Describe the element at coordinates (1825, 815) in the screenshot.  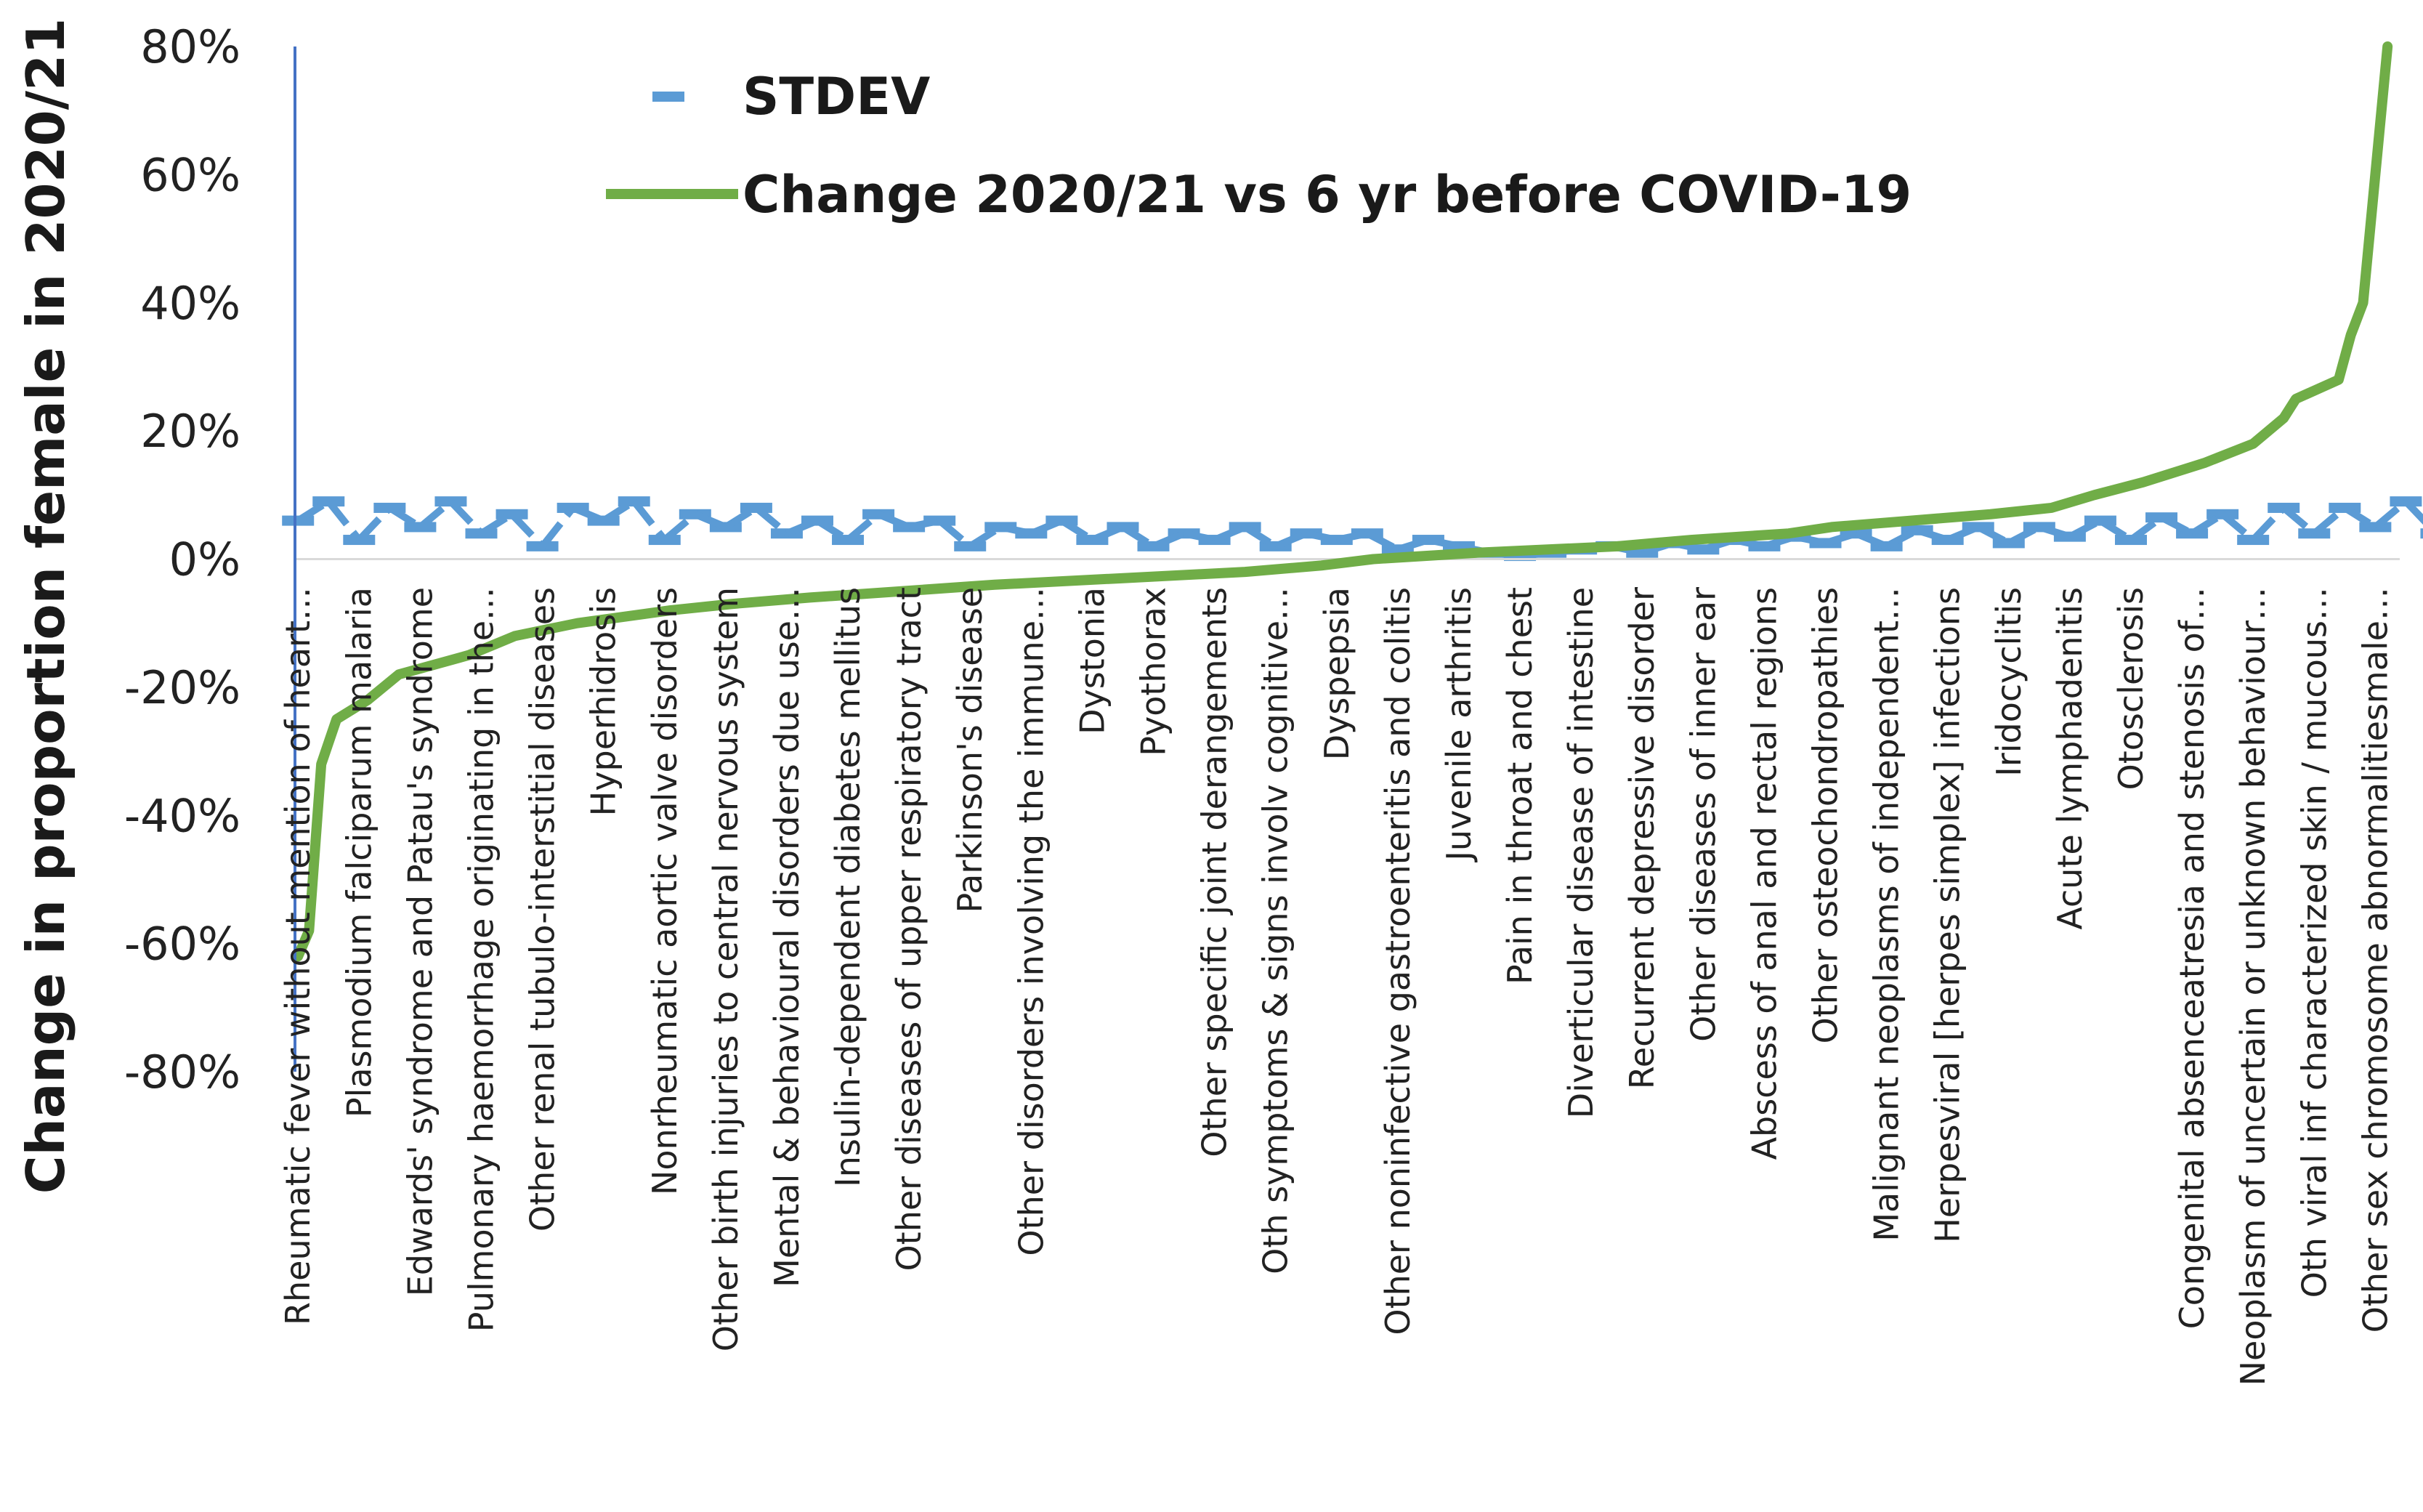
I see `category-label: Other osteochondropathies` at that location.